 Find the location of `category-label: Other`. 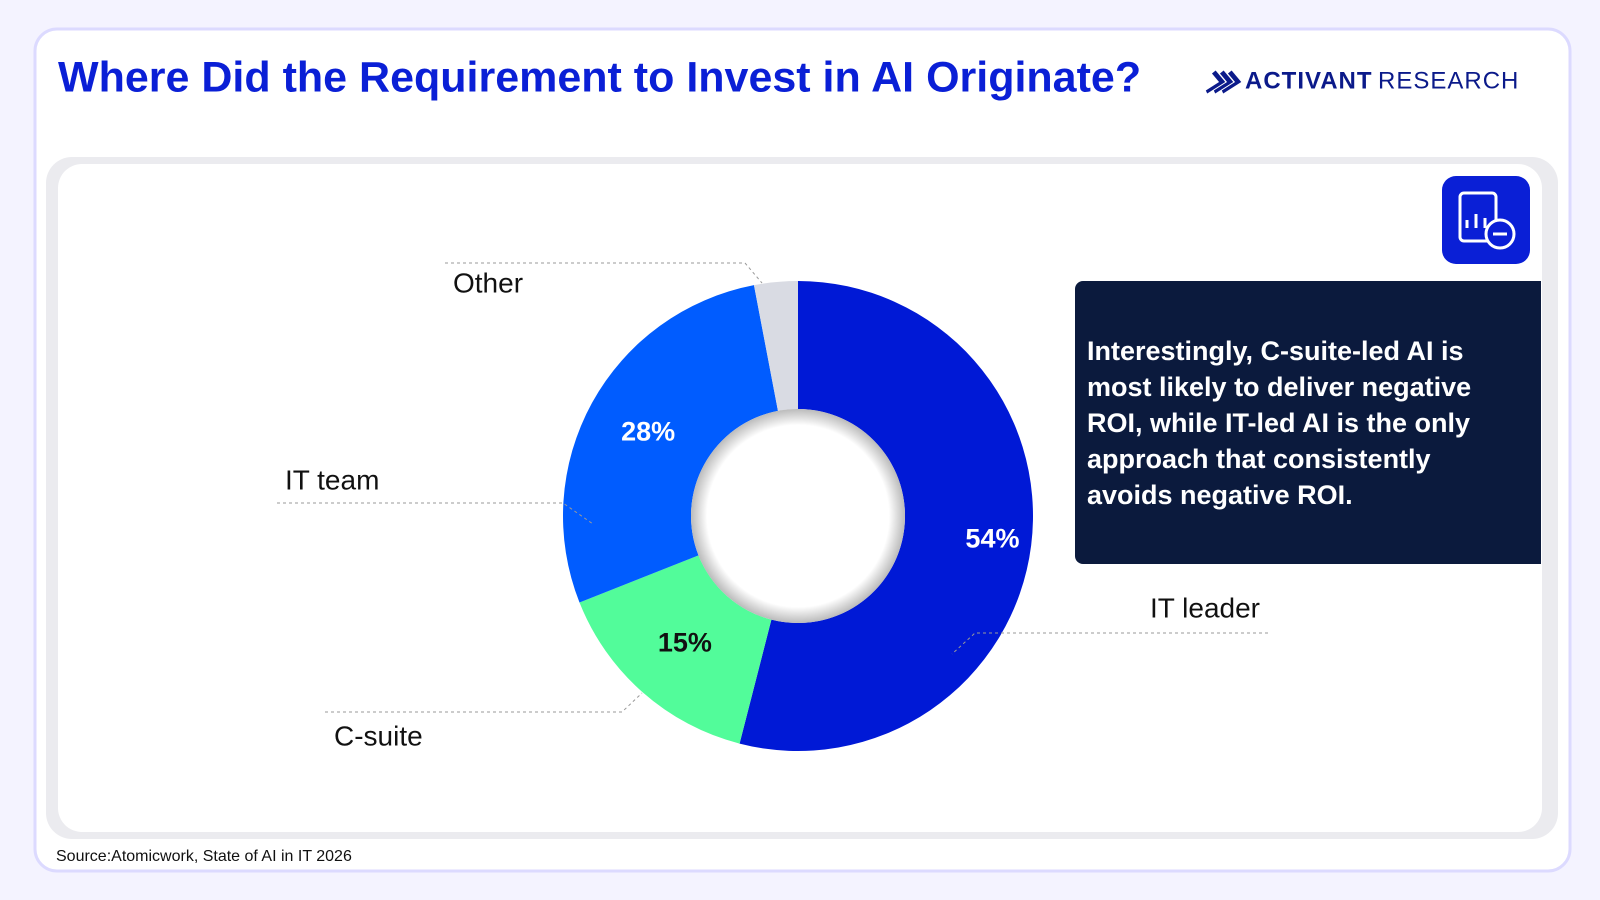

category-label: Other is located at coordinates (488, 282).